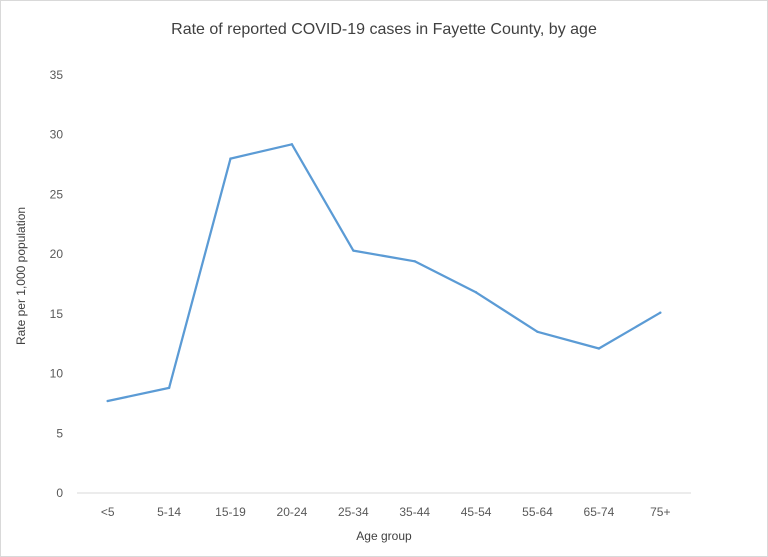 The width and height of the screenshot is (768, 557). I want to click on y-tick-label: 10, so click(57, 374).